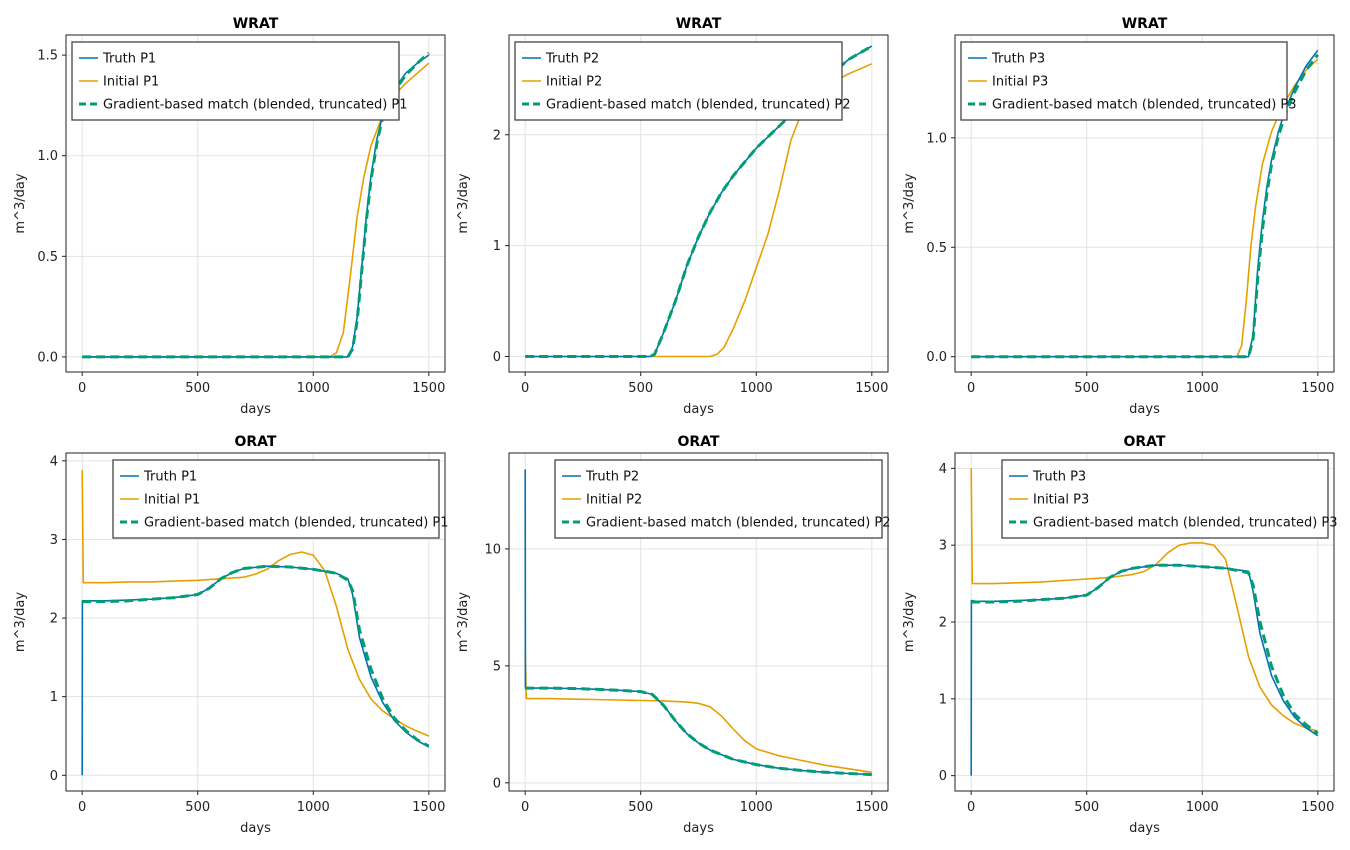 This screenshot has height=850, width=1350. I want to click on legend-label-truth: Truth P2, so click(612, 477).